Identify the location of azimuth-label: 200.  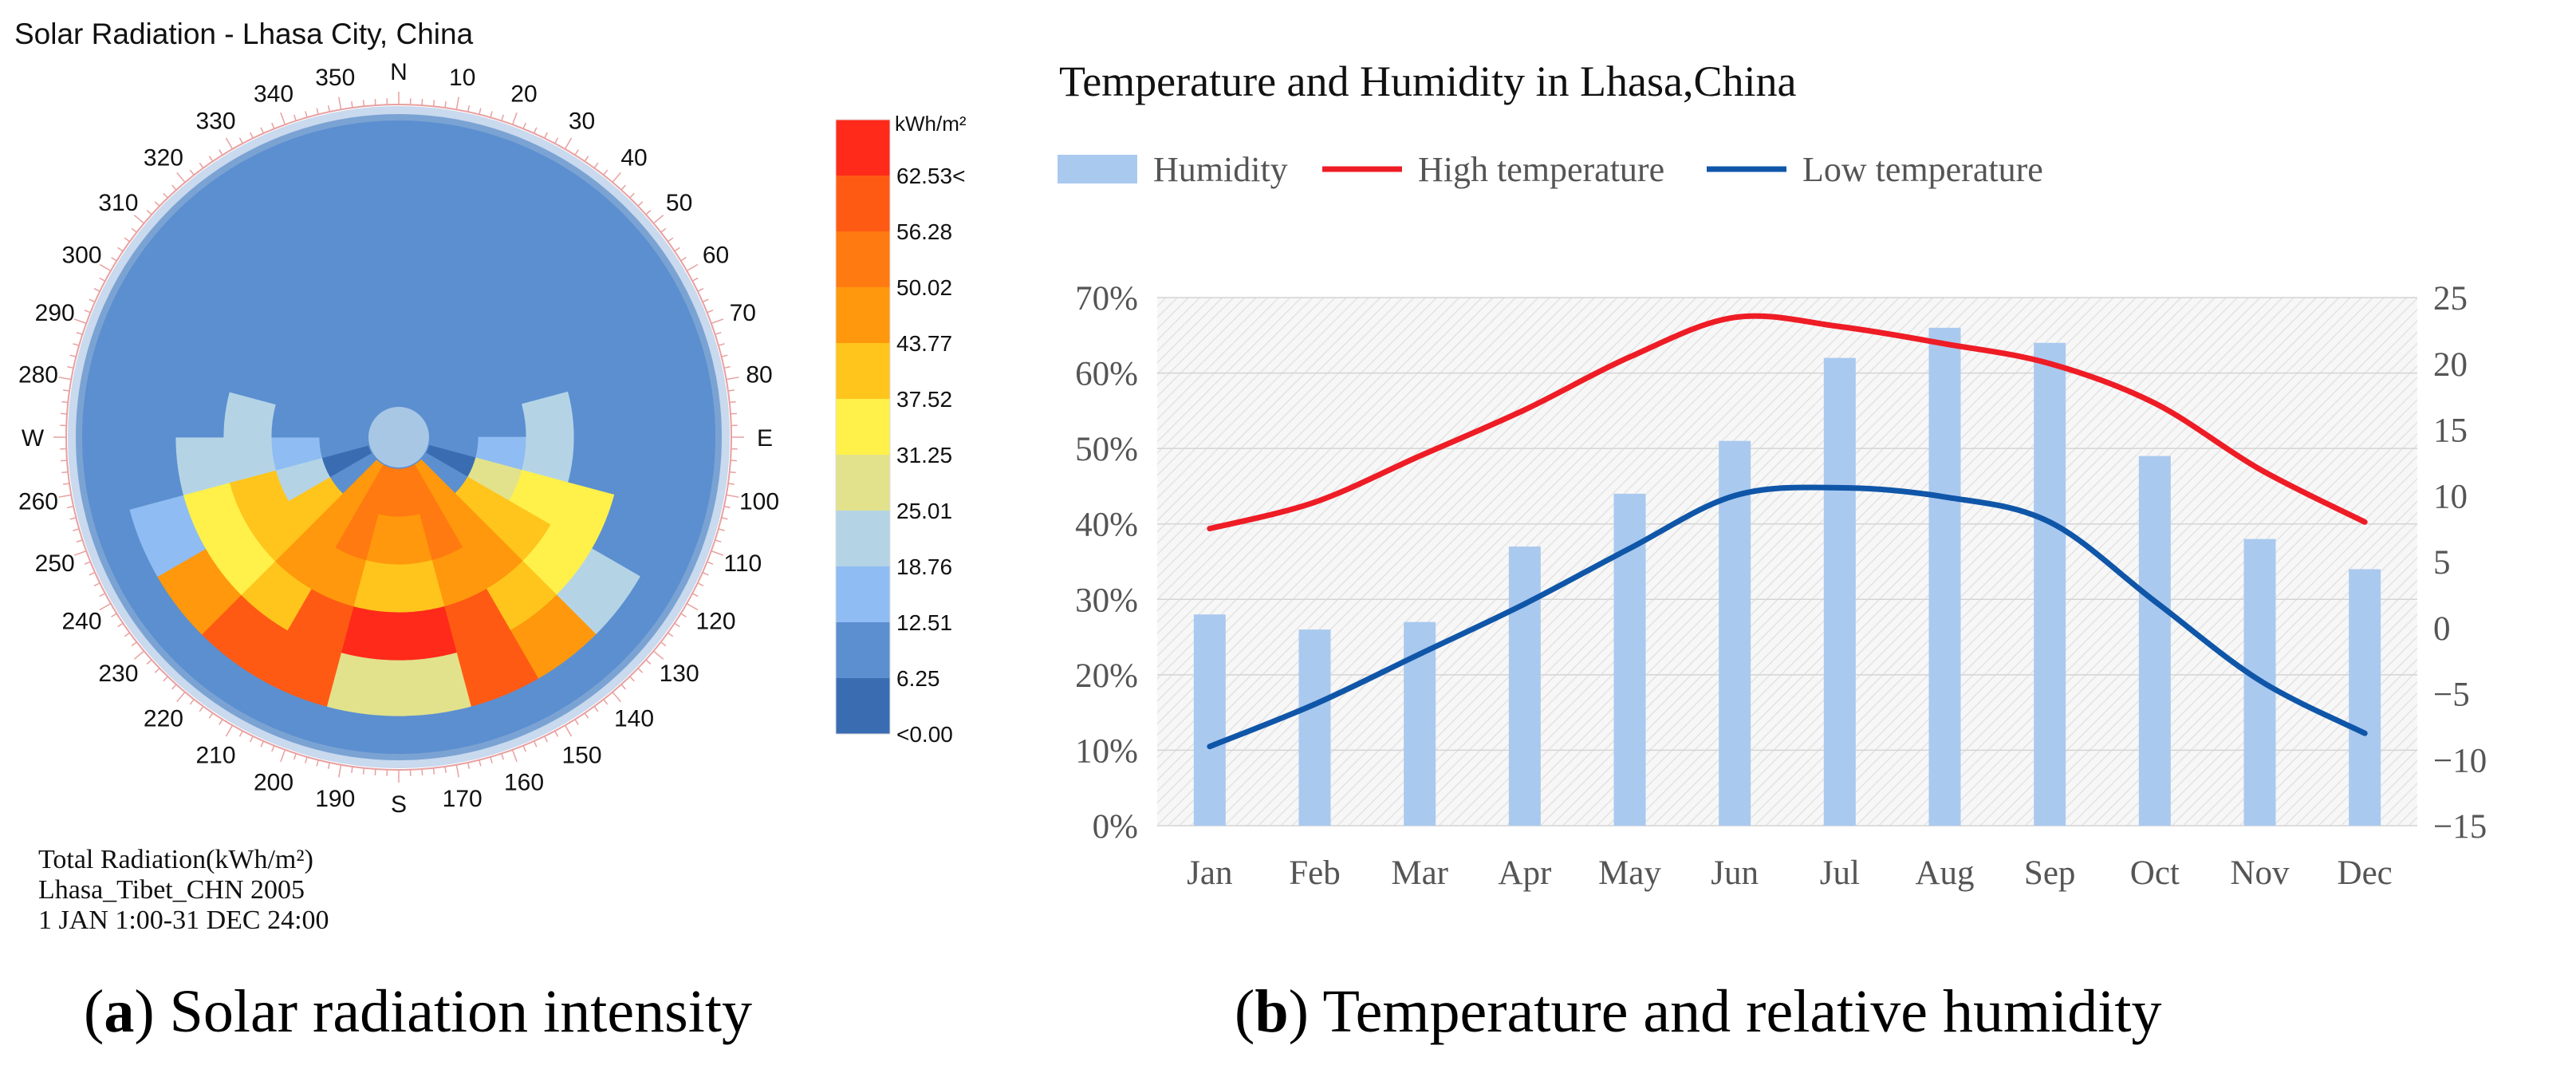
(273, 782).